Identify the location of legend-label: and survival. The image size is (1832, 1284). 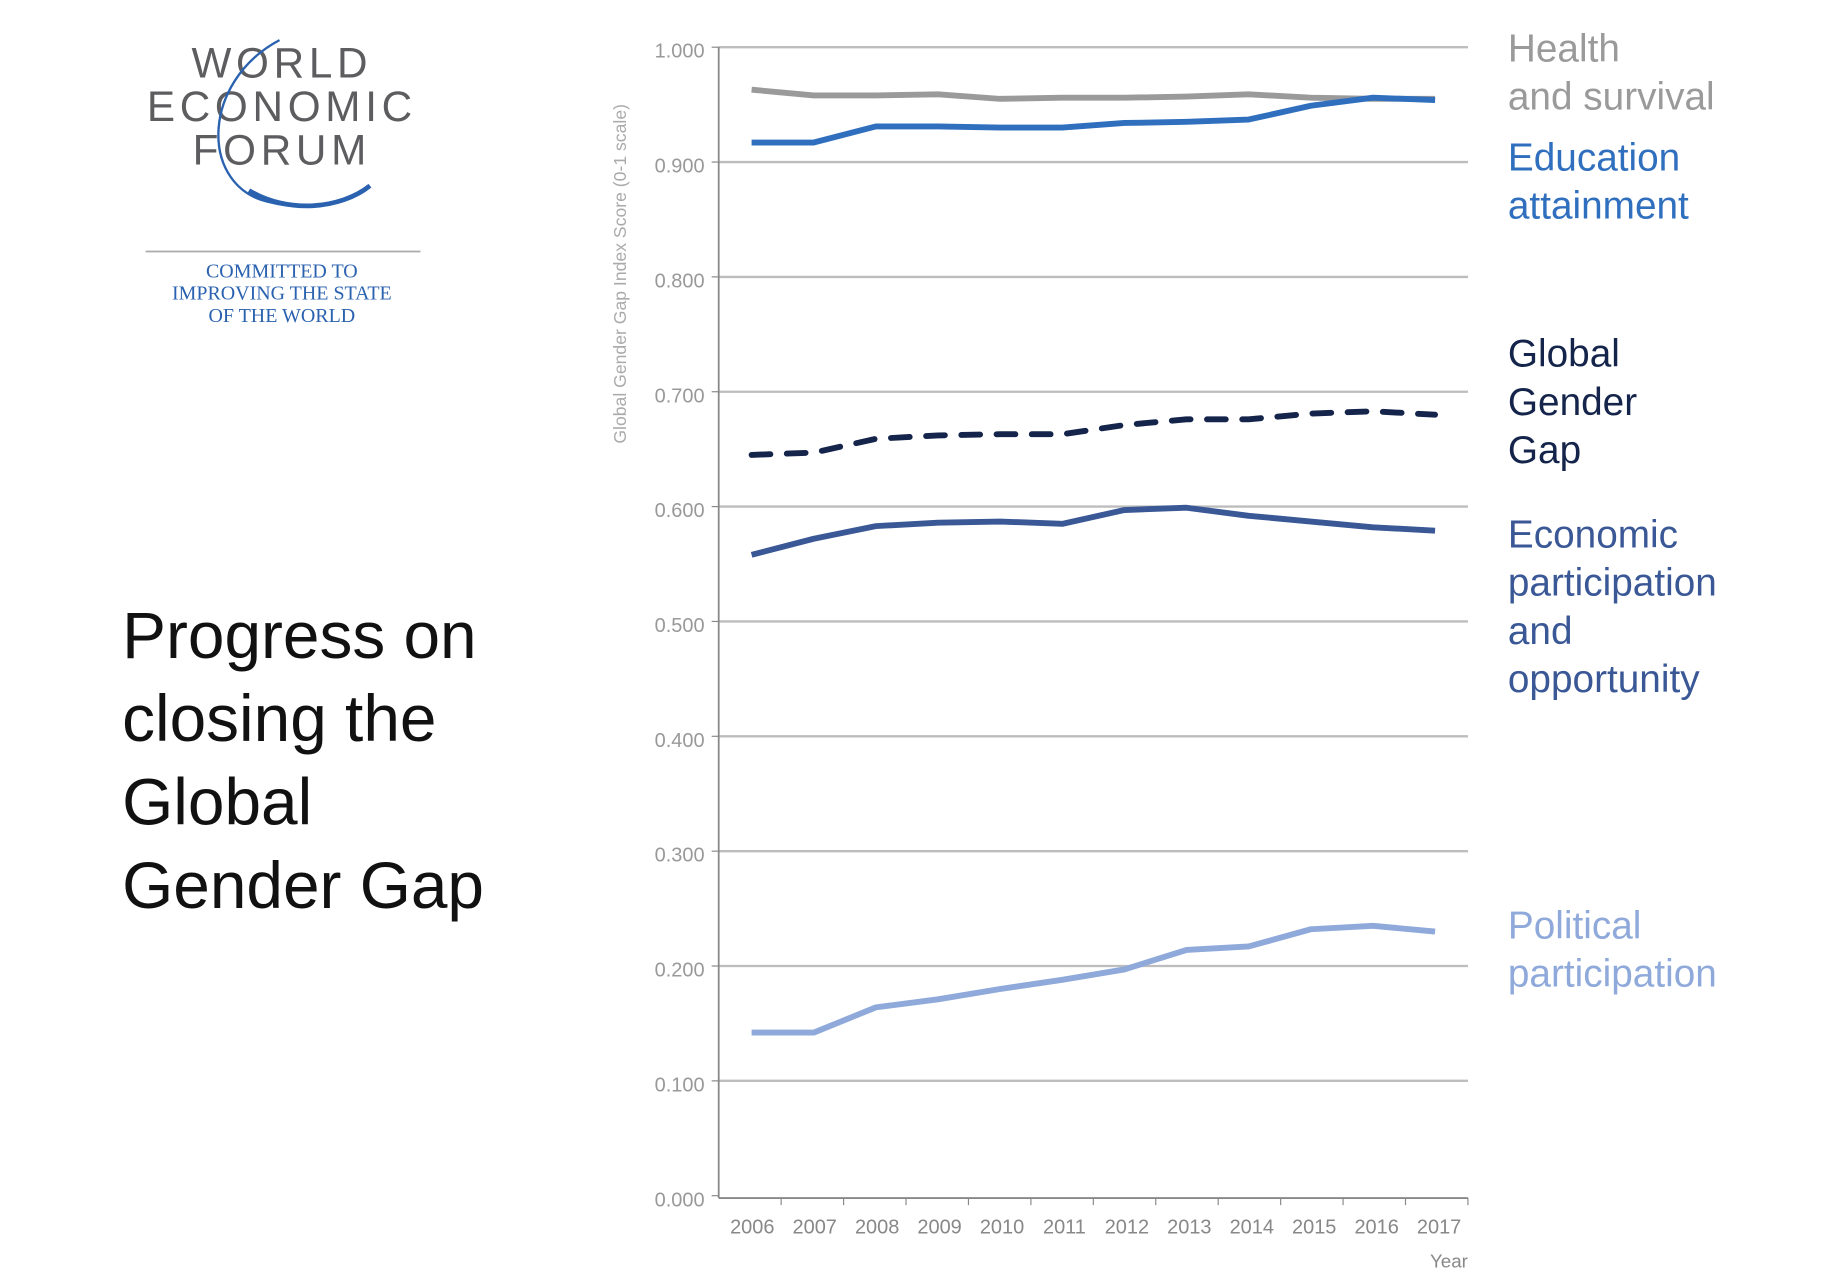
(1611, 96).